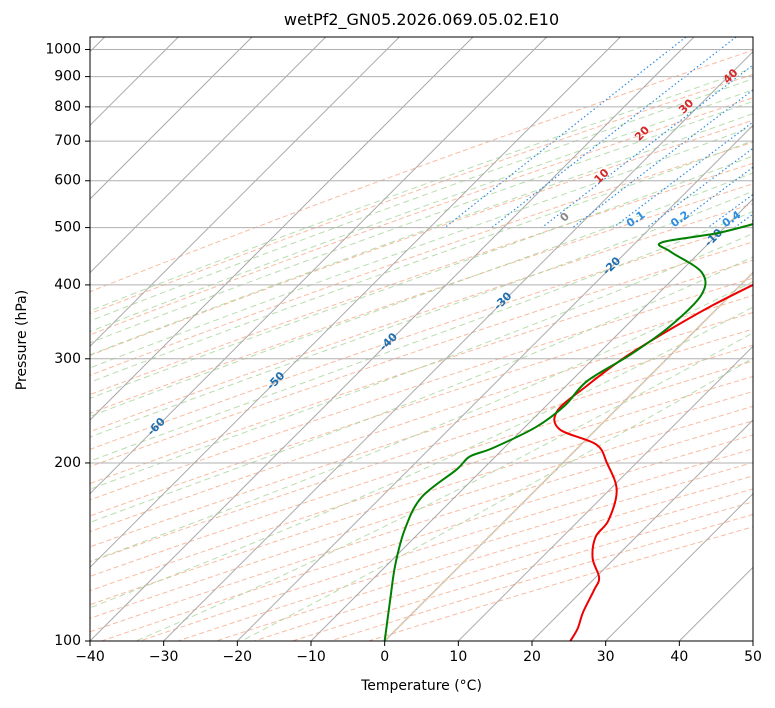 This screenshot has width=775, height=708. Describe the element at coordinates (67, 107) in the screenshot. I see `y-tick-label: 800` at that location.